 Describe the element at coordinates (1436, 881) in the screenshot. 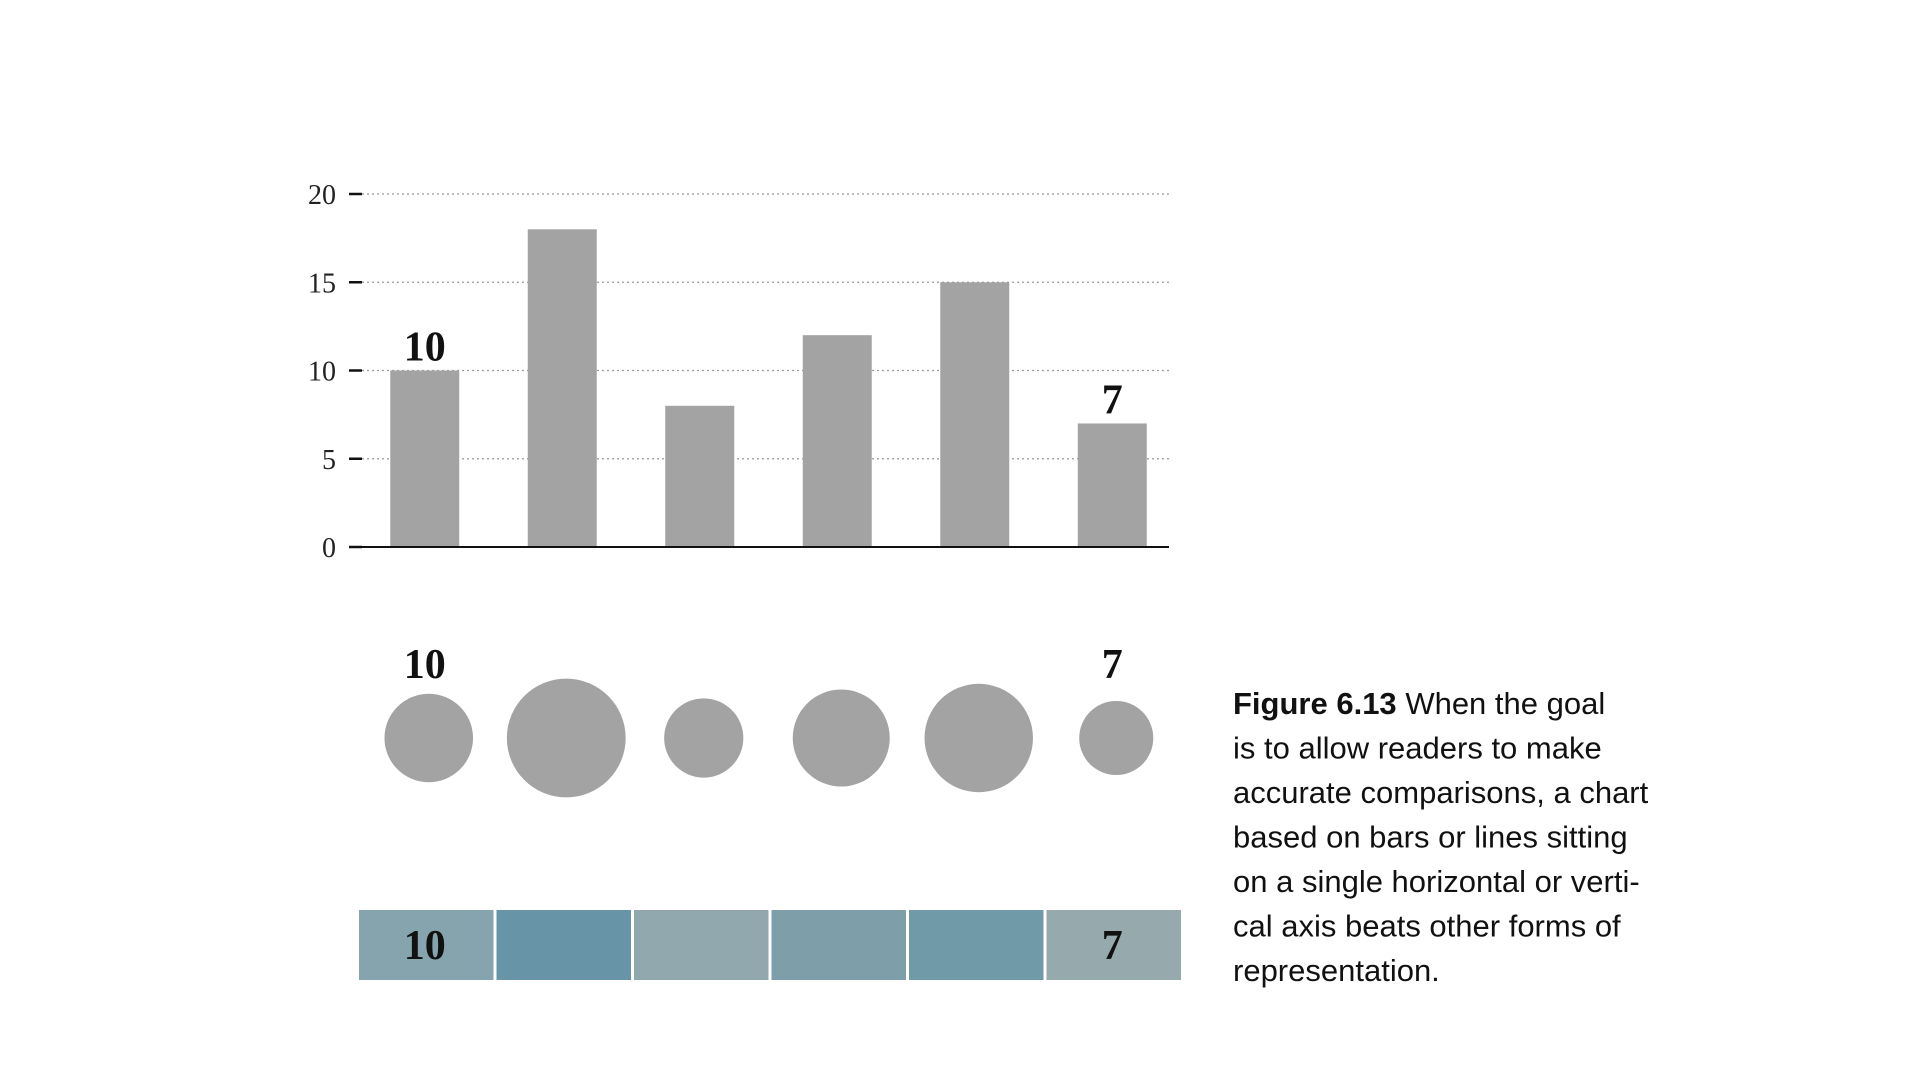

I see `caption-line: on a single horizontal or verti-` at that location.